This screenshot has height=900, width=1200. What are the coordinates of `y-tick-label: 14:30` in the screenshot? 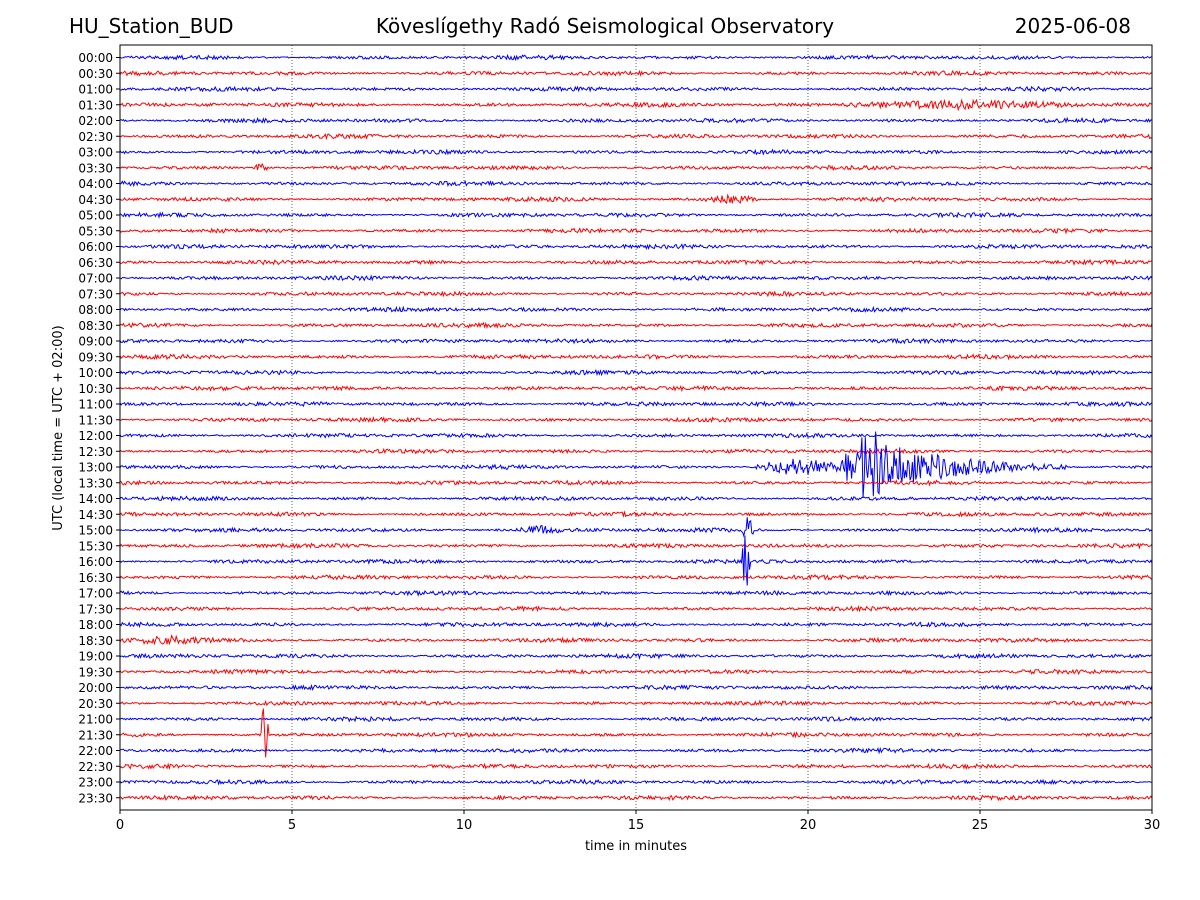 It's located at (95, 515).